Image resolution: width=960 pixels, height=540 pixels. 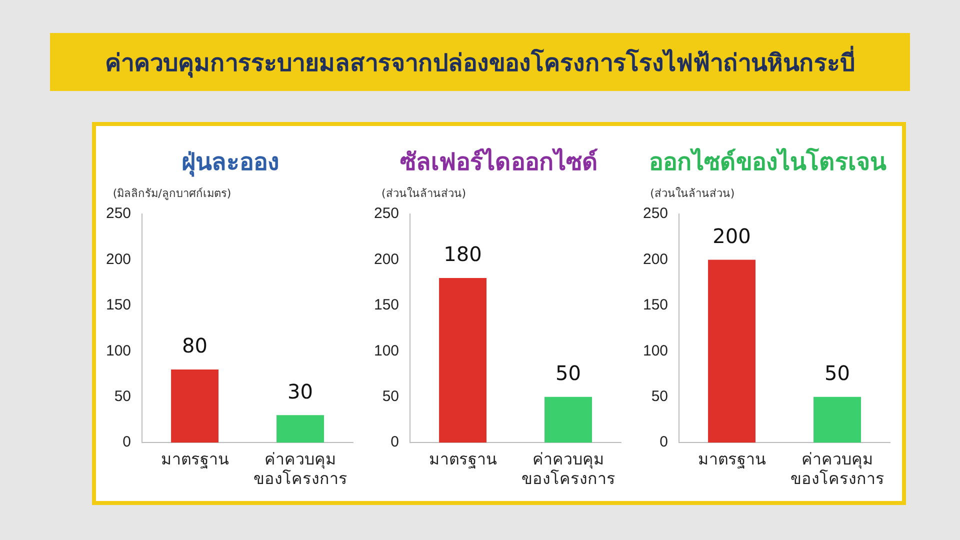 I want to click on y-axis-title: (มิลลิกรัม/ลูกบาศก์เมตร), so click(x=172, y=194).